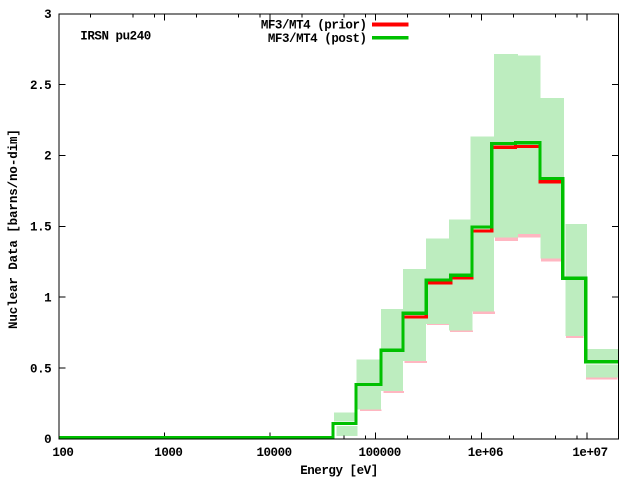 The width and height of the screenshot is (640, 480). Describe the element at coordinates (589, 453) in the screenshot. I see `svg-text: 1e+07` at that location.